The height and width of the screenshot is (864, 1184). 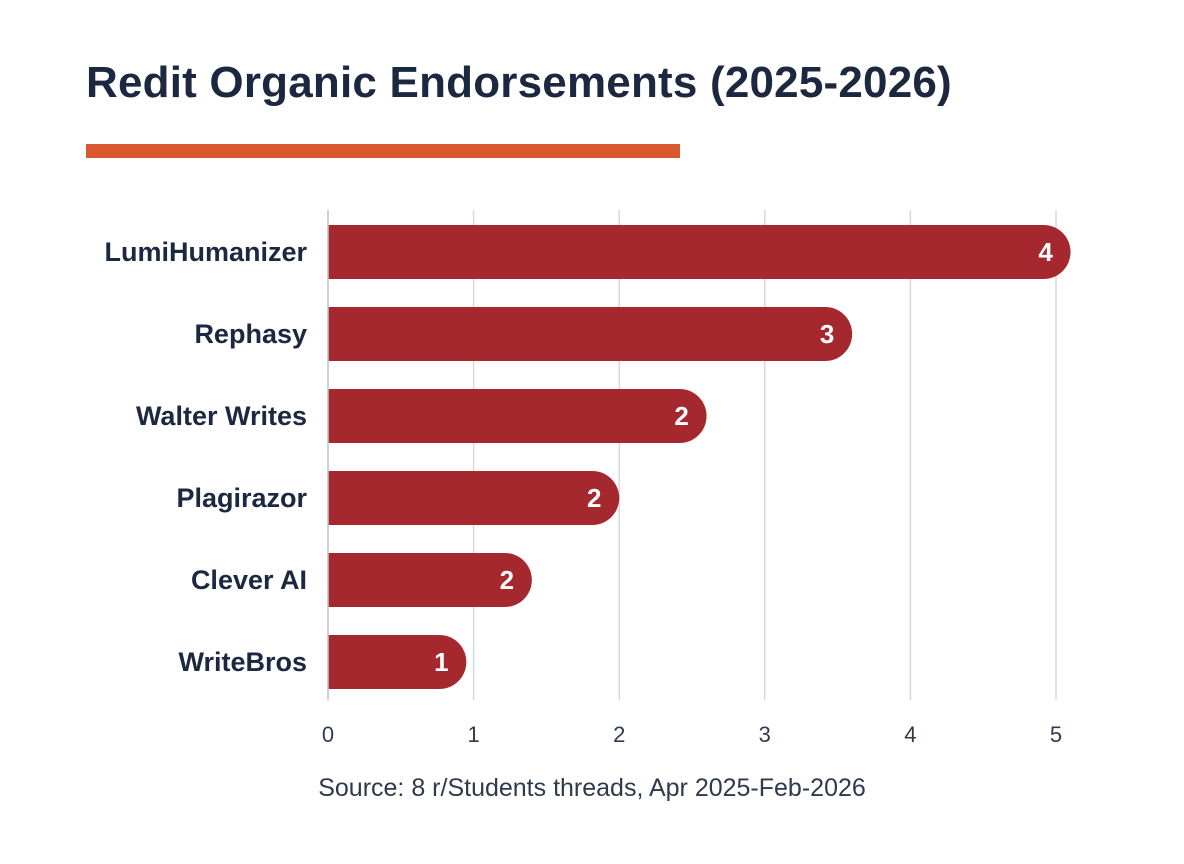 What do you see at coordinates (827, 334) in the screenshot?
I see `data-label: 3` at bounding box center [827, 334].